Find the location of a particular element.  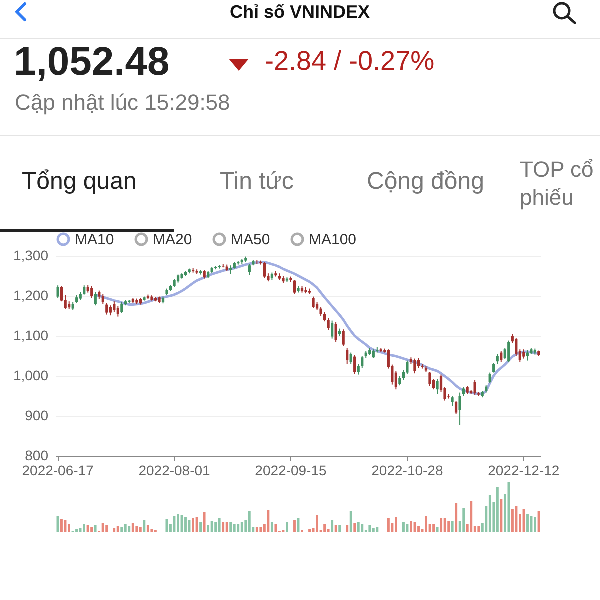

x-tick-label: 2022-08-01 is located at coordinates (174, 470).